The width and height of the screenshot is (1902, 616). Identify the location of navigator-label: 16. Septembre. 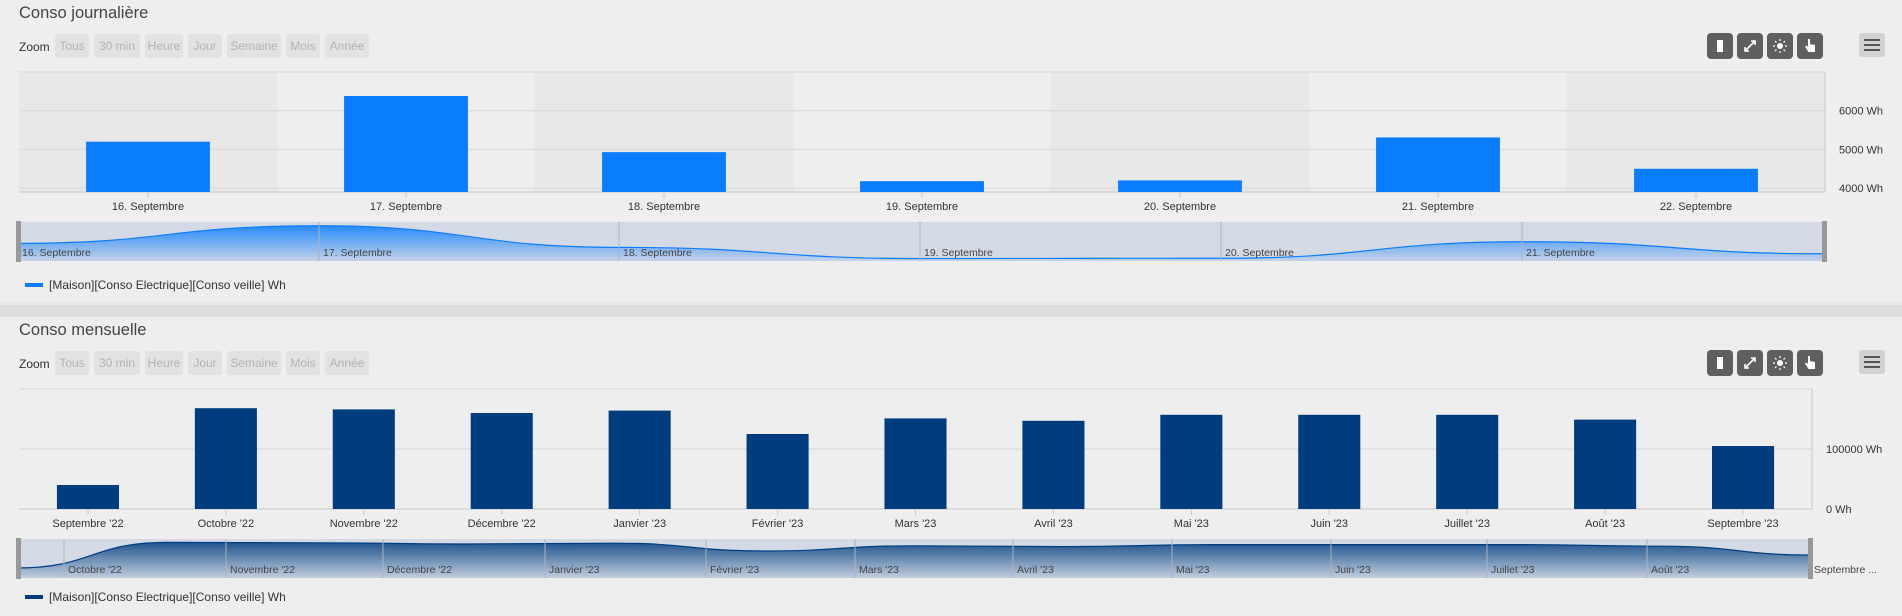
(56, 253).